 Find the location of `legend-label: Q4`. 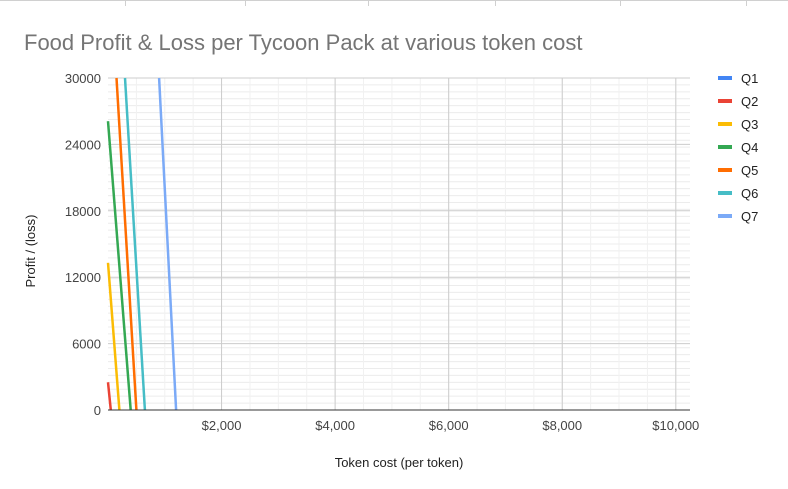

legend-label: Q4 is located at coordinates (749, 147).